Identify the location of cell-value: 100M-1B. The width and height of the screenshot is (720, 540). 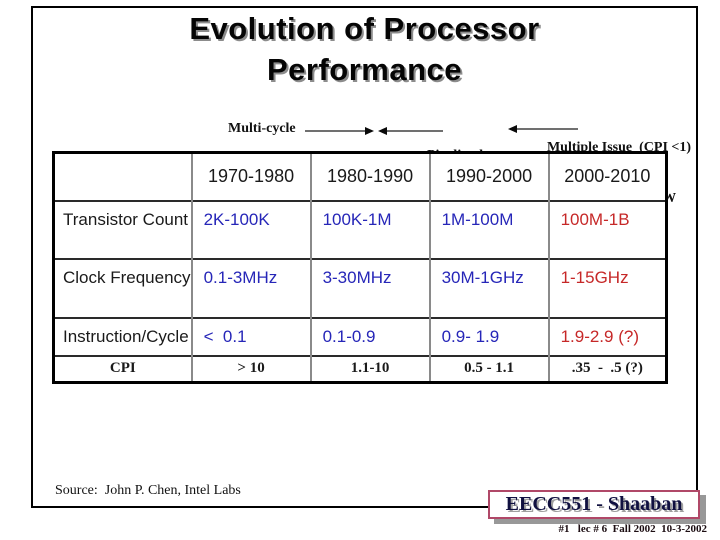
(607, 229).